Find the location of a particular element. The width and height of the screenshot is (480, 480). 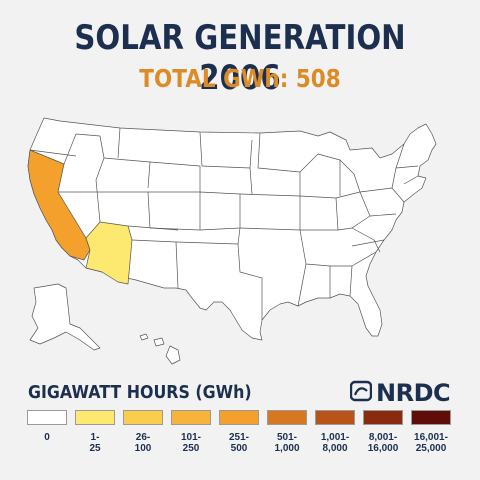

logo-text: NRDC is located at coordinates (413, 393).